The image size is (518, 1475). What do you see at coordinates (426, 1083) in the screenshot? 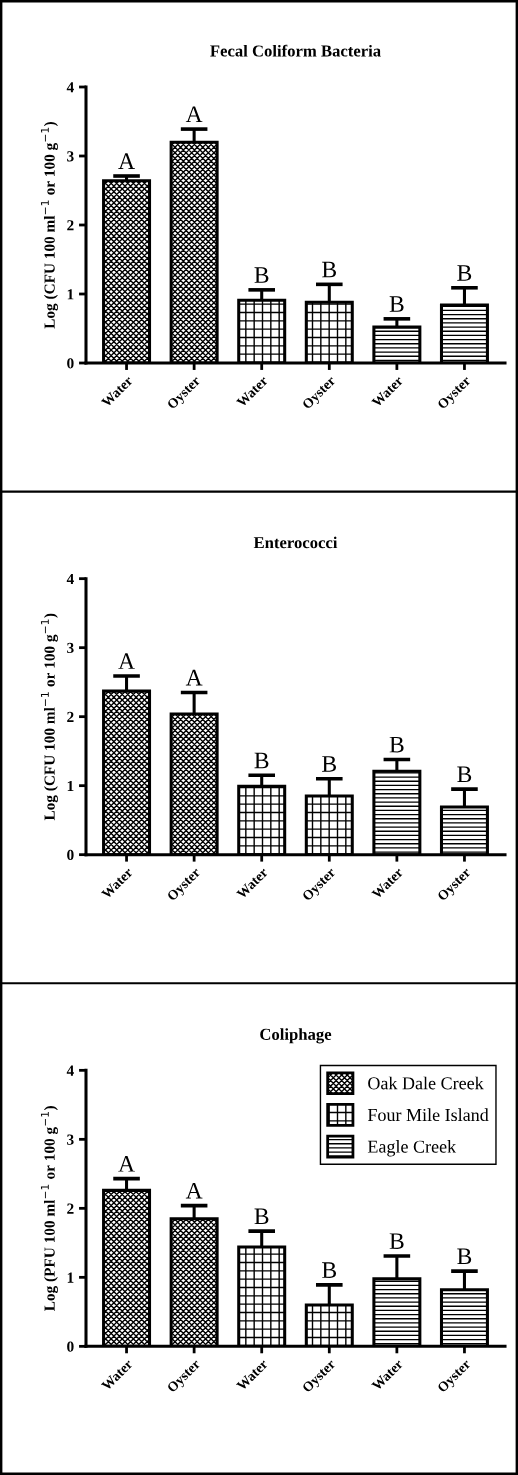
I see `legend-label: Oak Dale Creek` at bounding box center [426, 1083].